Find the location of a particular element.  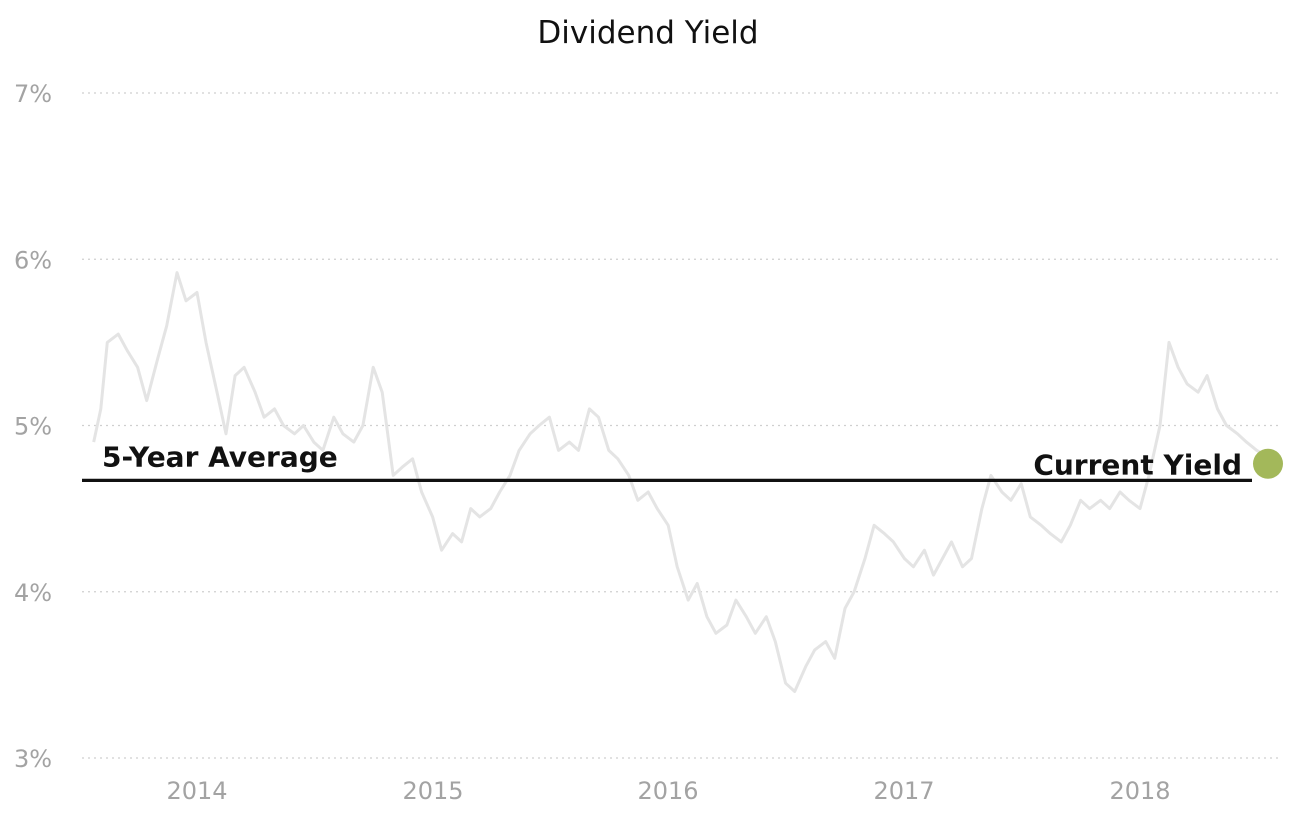

y-tick-label: 7% is located at coordinates (33, 94).